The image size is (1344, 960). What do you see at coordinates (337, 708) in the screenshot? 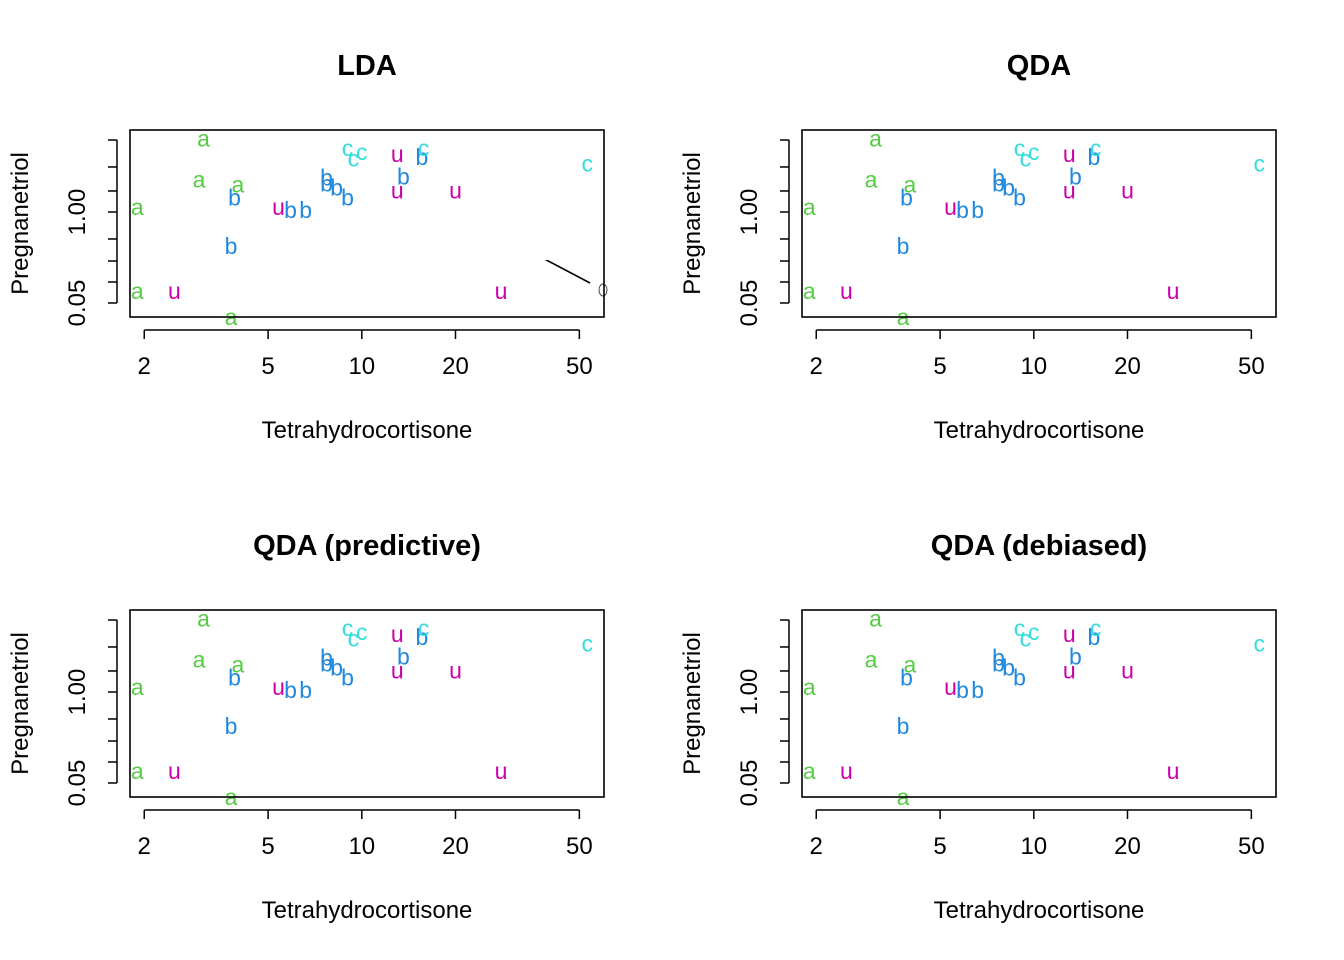
I see `decision-boundaries` at bounding box center [337, 708].